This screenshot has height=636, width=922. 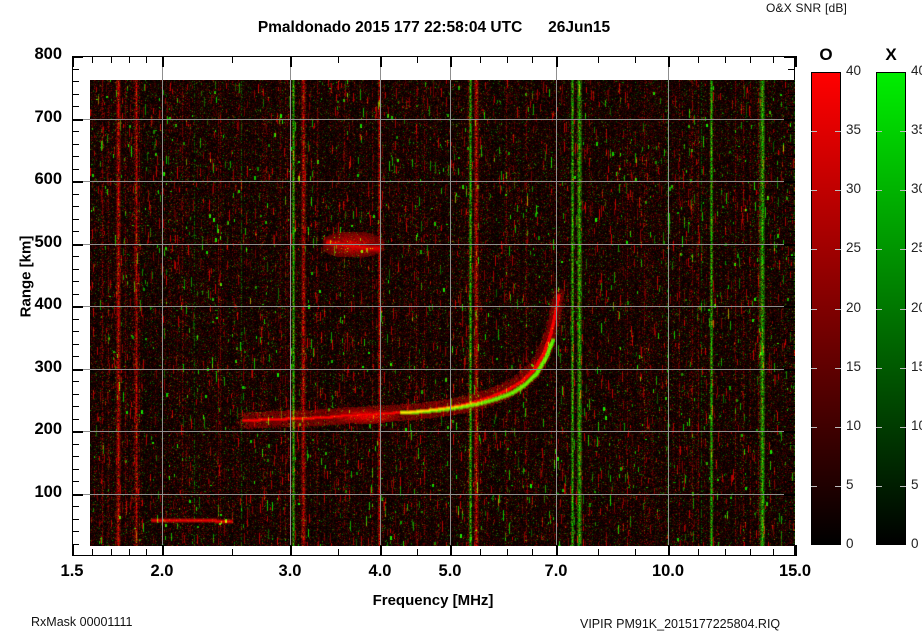 I want to click on snr-unit-label: O&X SNR [dB], so click(x=807, y=8).